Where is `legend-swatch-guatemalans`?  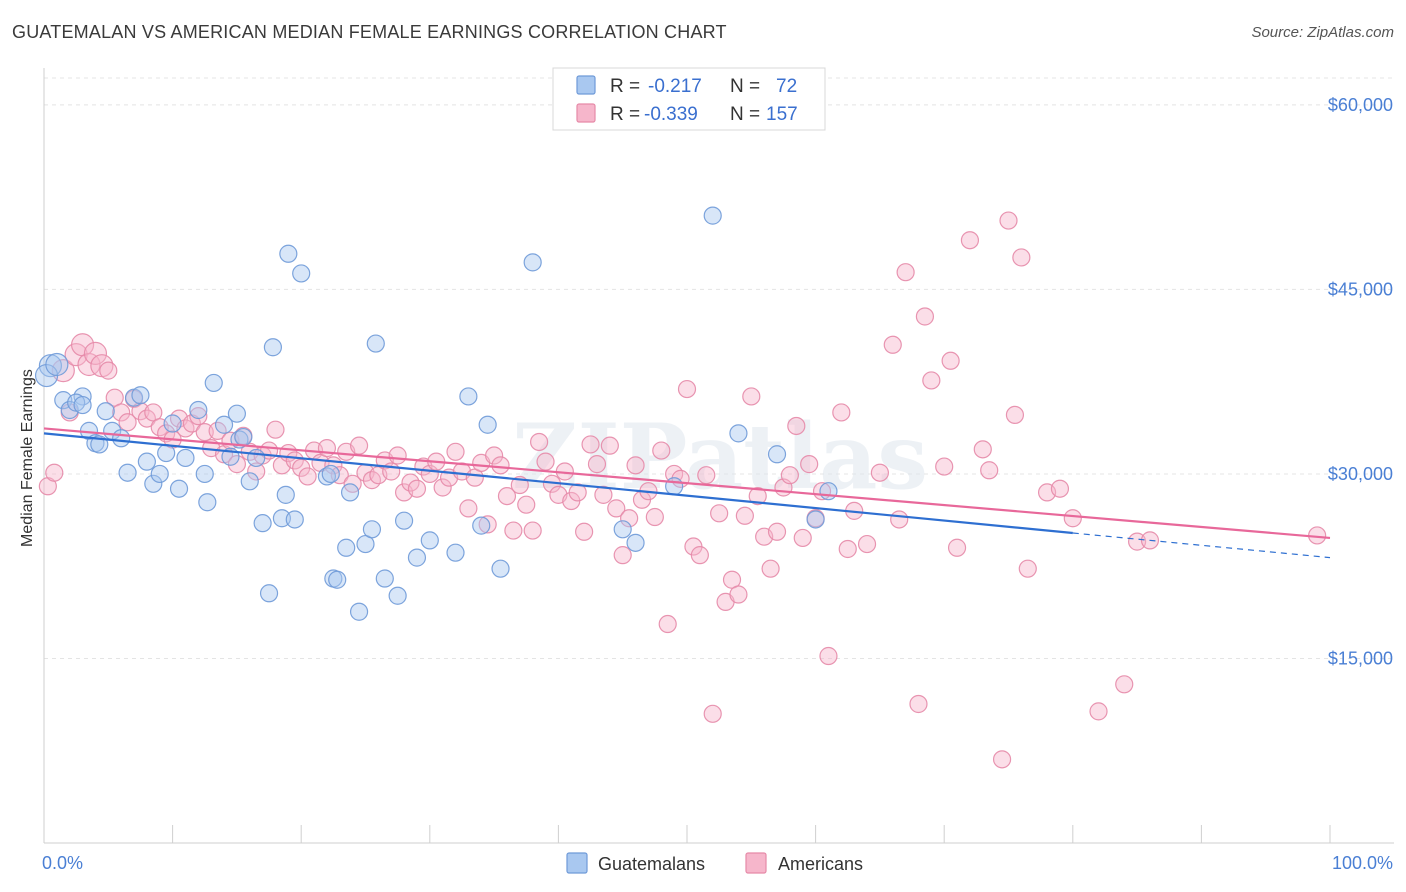 legend-swatch-guatemalans is located at coordinates (586, 85).